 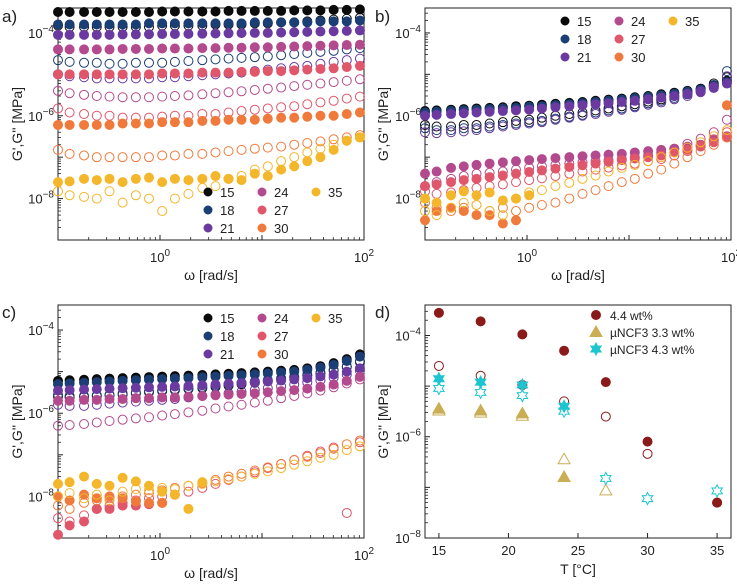 I want to click on data-point--NCF3-4-3-wt--loss, so click(x=522, y=395).